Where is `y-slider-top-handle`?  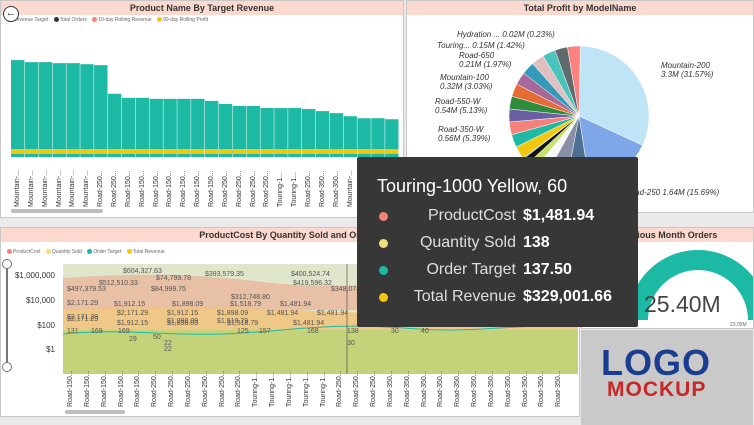 y-slider-top-handle is located at coordinates (7, 264).